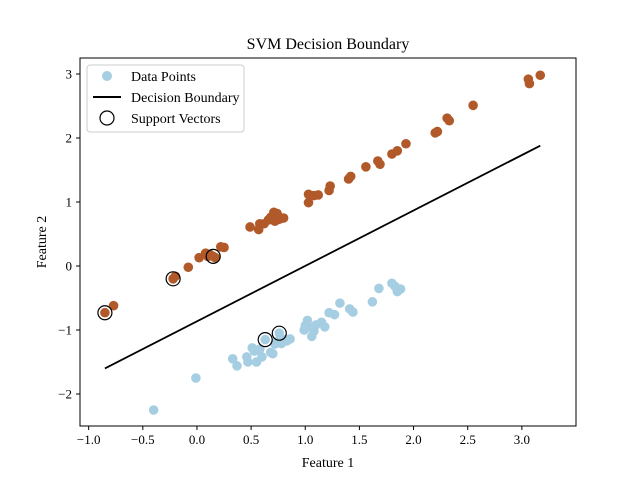  I want to click on x-axis: −1.0 −0.5 0.0 0.5 1.0 1.5 2.0 2.5 3.0, so click(303, 436).